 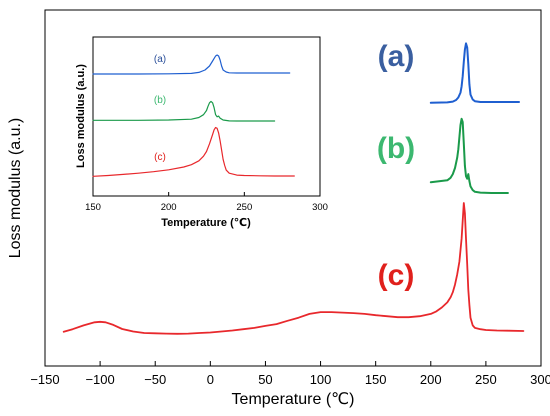 What do you see at coordinates (320, 207) in the screenshot?
I see `inset-x-tick-label: 300` at bounding box center [320, 207].